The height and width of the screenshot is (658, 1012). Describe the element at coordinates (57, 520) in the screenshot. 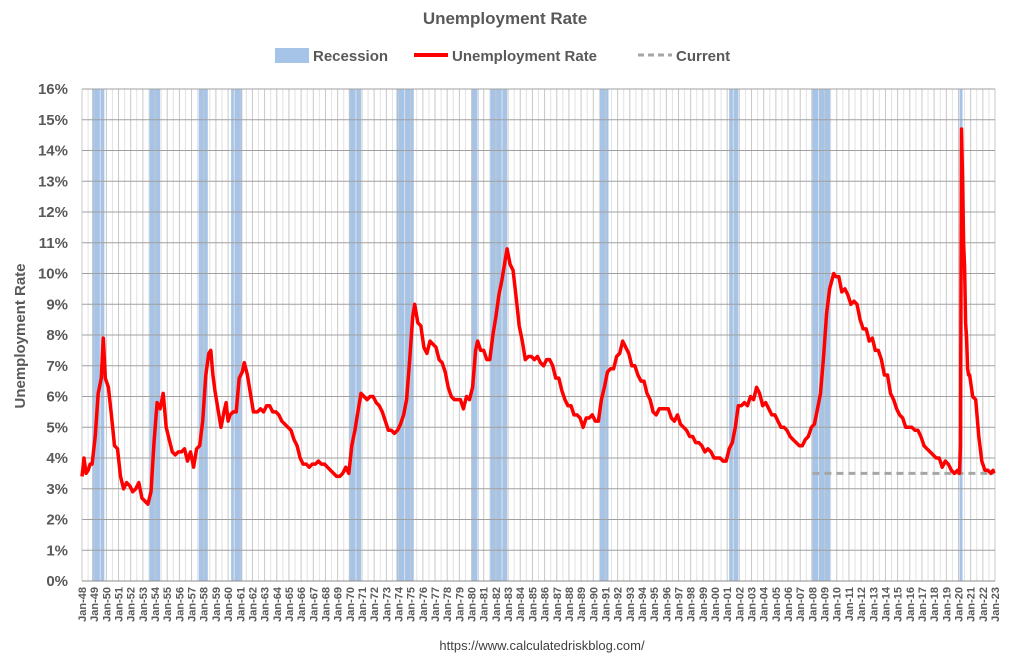

I see `y-tick-label: 2%` at that location.